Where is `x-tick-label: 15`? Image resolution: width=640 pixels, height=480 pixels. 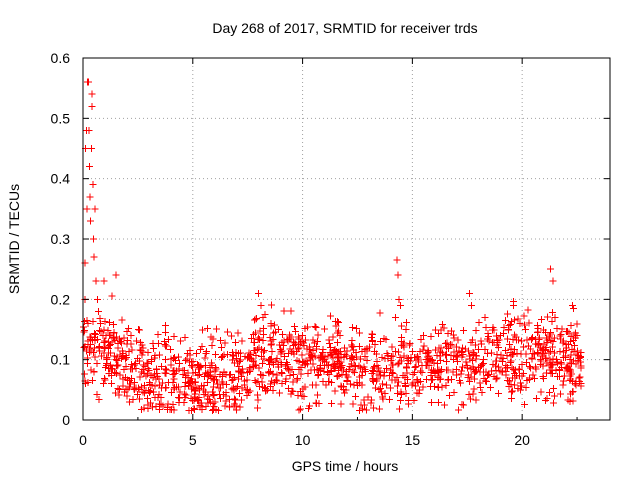
x-tick-label: 15 is located at coordinates (413, 440).